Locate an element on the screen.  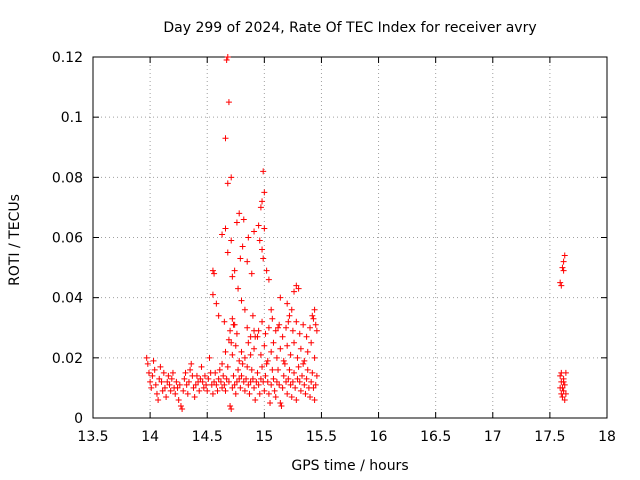
y-tick-label: 0 is located at coordinates (78, 419).